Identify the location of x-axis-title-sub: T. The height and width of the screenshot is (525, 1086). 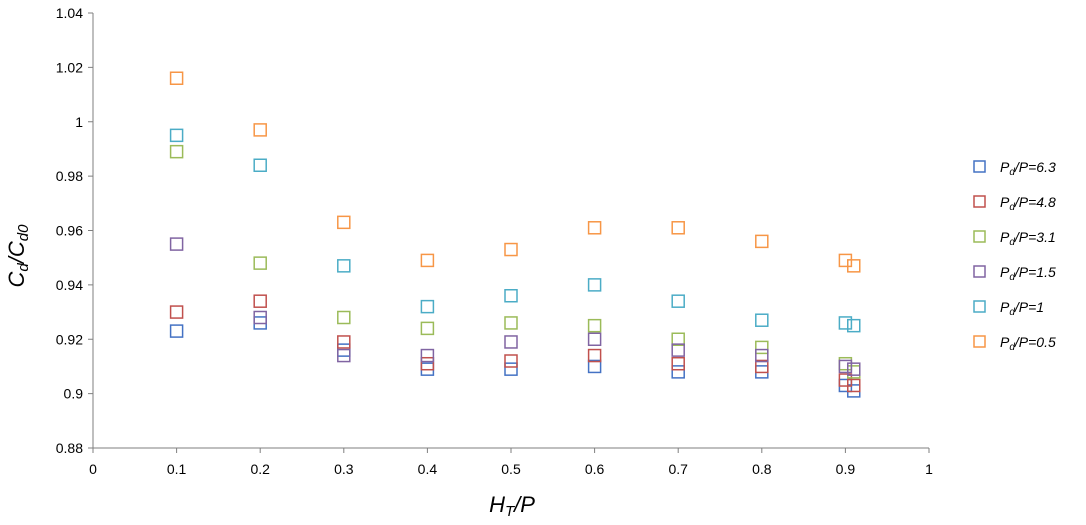
(510, 511).